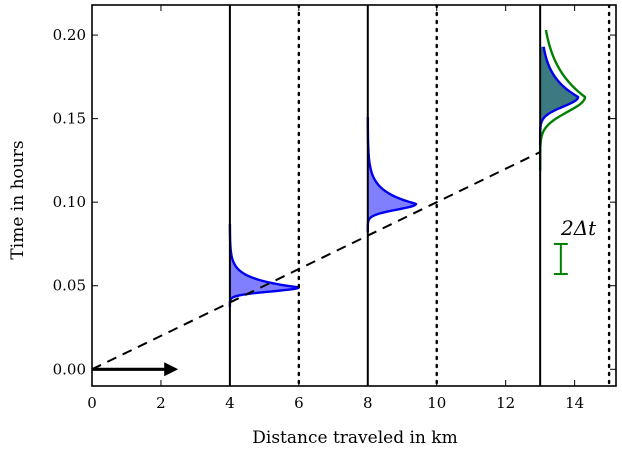  What do you see at coordinates (69, 369) in the screenshot?
I see `y-tick-label-0: 0.00` at bounding box center [69, 369].